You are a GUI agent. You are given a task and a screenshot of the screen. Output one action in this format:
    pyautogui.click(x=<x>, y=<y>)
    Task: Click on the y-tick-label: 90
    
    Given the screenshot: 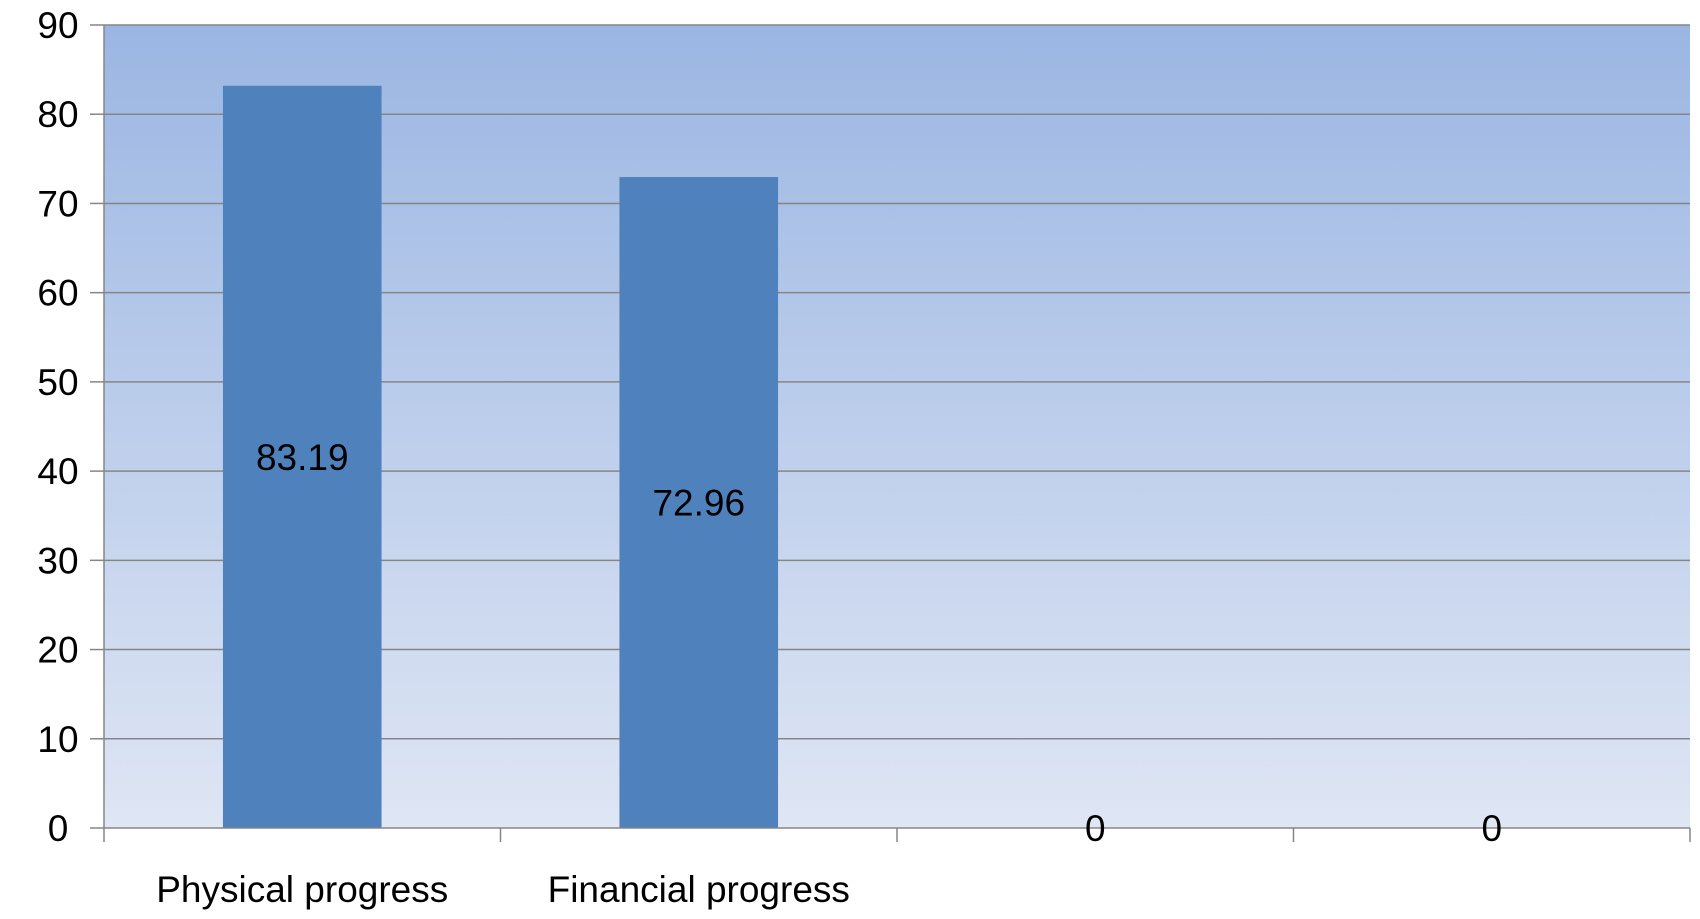 What is the action you would take?
    pyautogui.click(x=57, y=25)
    